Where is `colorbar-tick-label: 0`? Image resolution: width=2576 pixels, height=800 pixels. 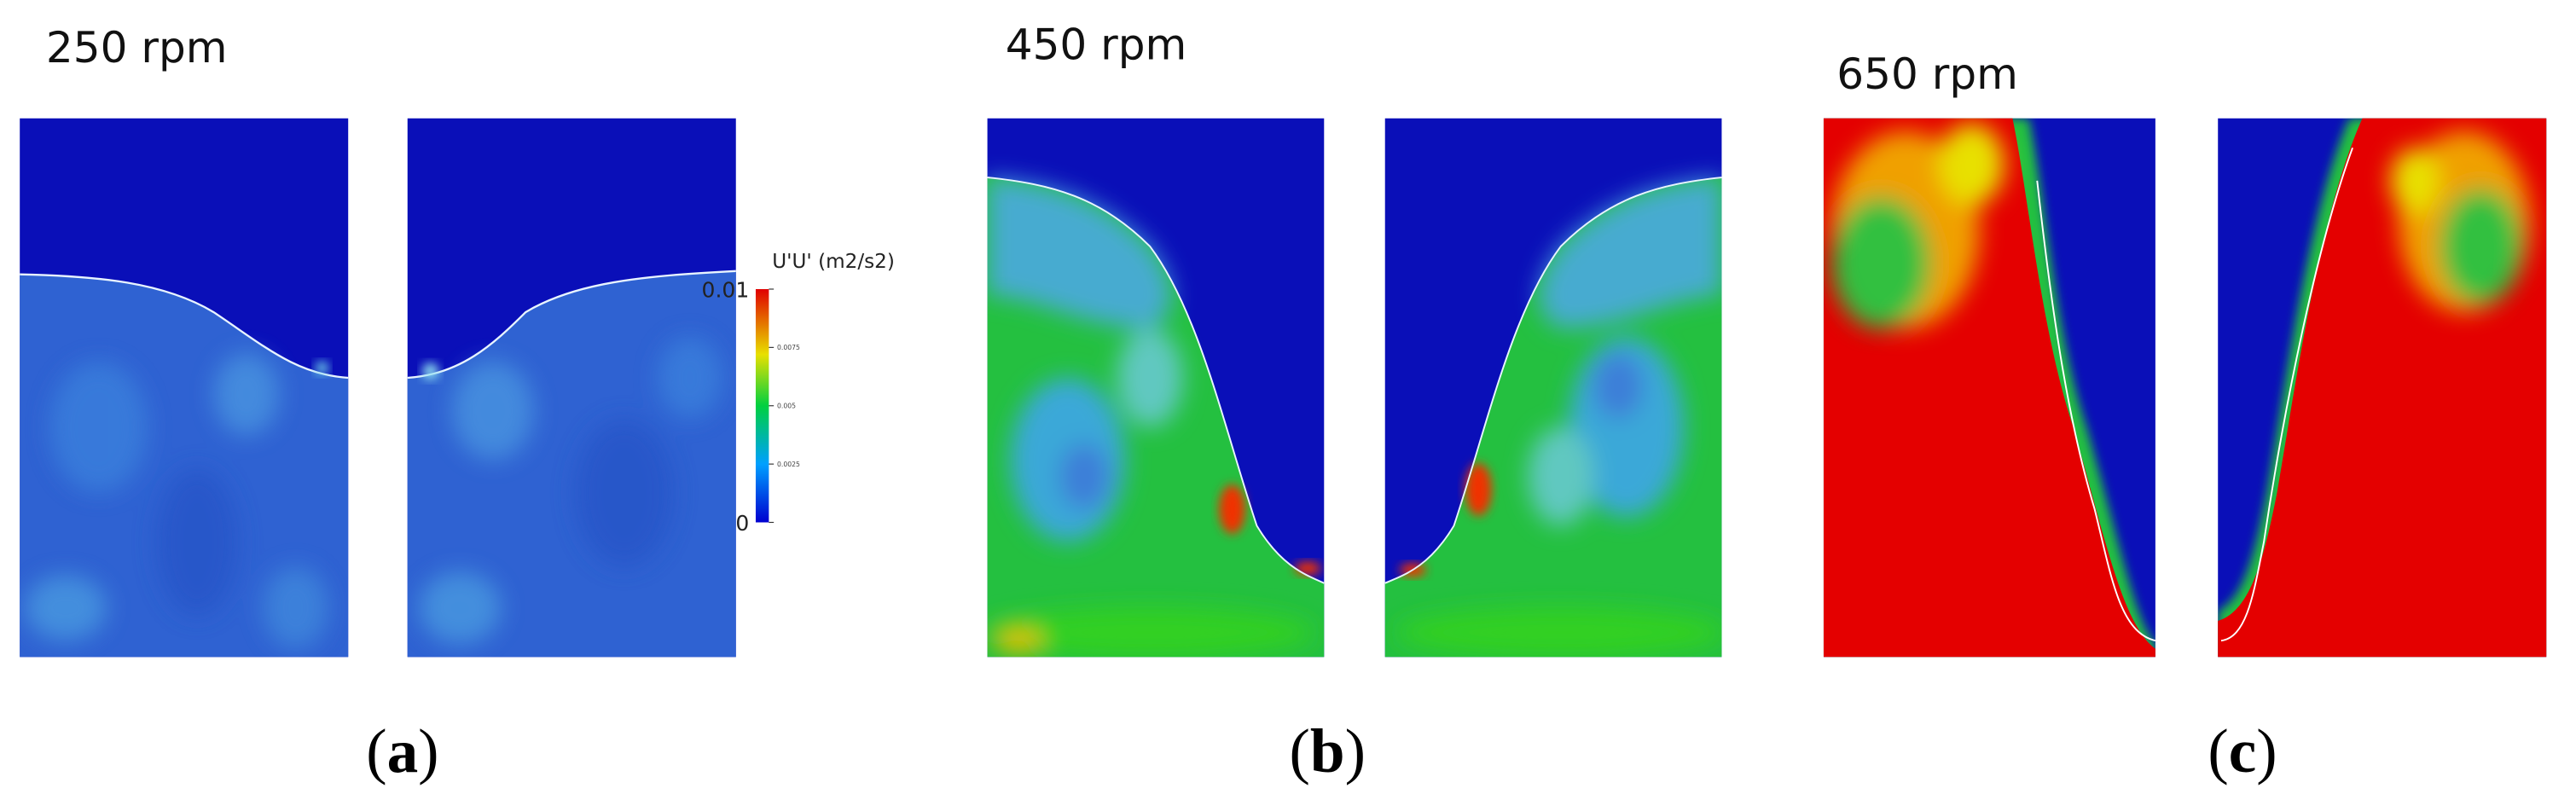 colorbar-tick-label: 0 is located at coordinates (742, 523).